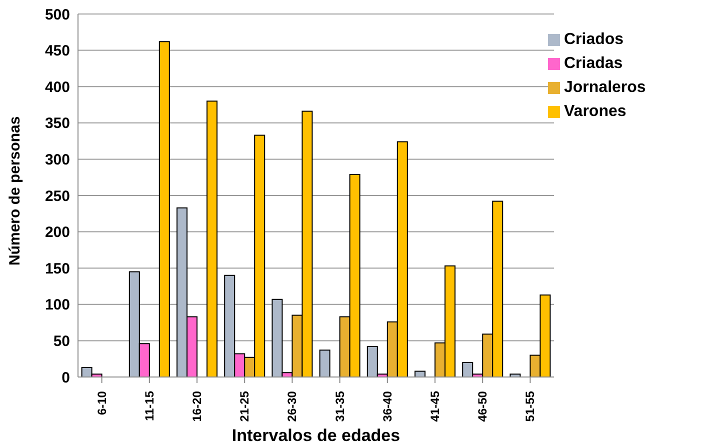  I want to click on y-tick-label: 0, so click(66, 377).